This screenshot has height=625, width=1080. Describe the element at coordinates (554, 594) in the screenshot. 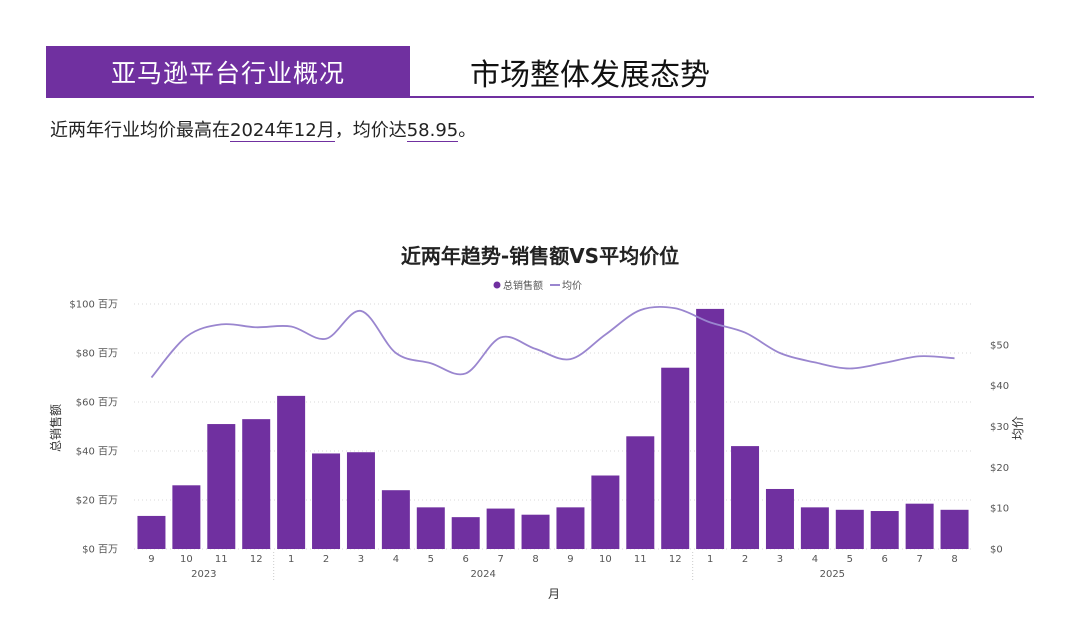

I see `x-axis-title: 月` at that location.